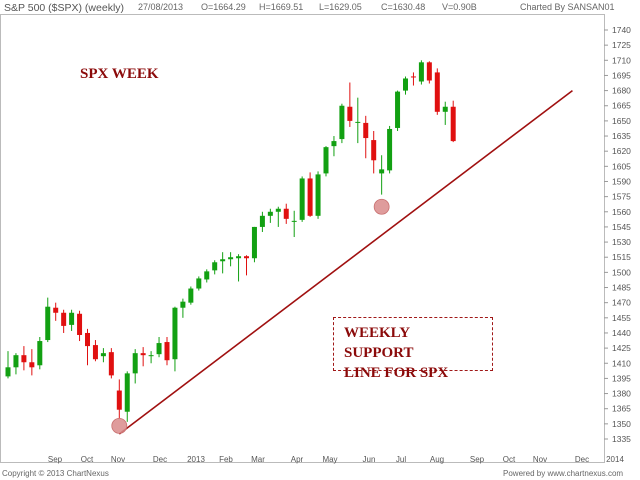 This screenshot has height=480, width=640. Describe the element at coordinates (621, 166) in the screenshot. I see `y-tick-label: 1605` at that location.